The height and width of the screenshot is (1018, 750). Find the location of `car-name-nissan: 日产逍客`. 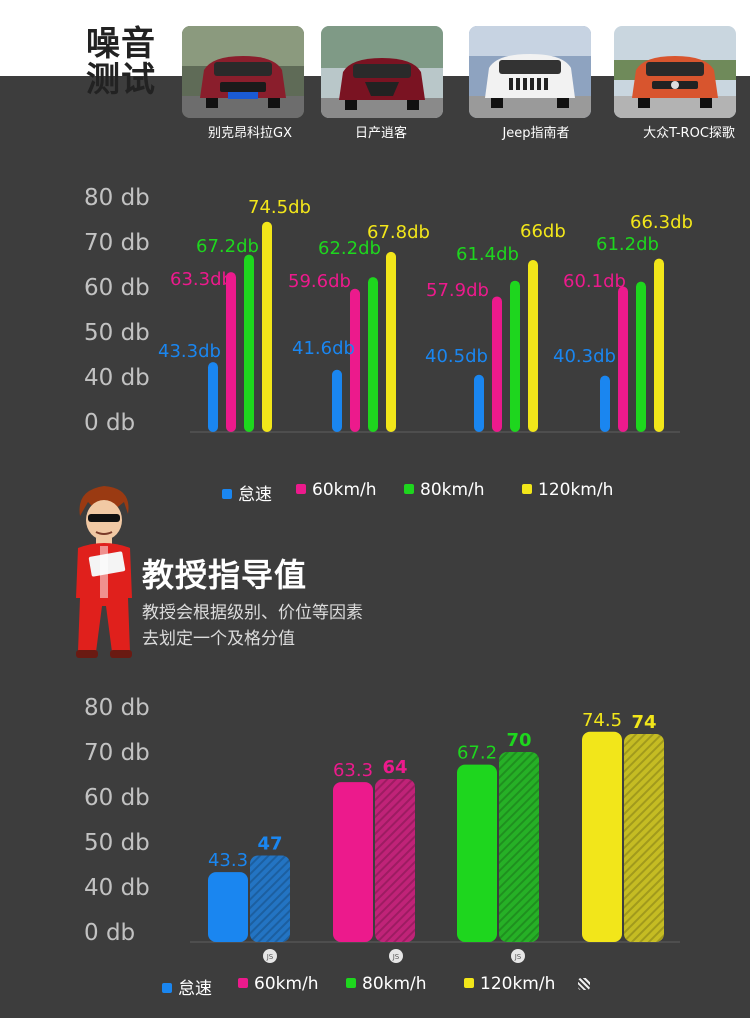

car-name-nissan: 日产逍客 is located at coordinates (380, 133).